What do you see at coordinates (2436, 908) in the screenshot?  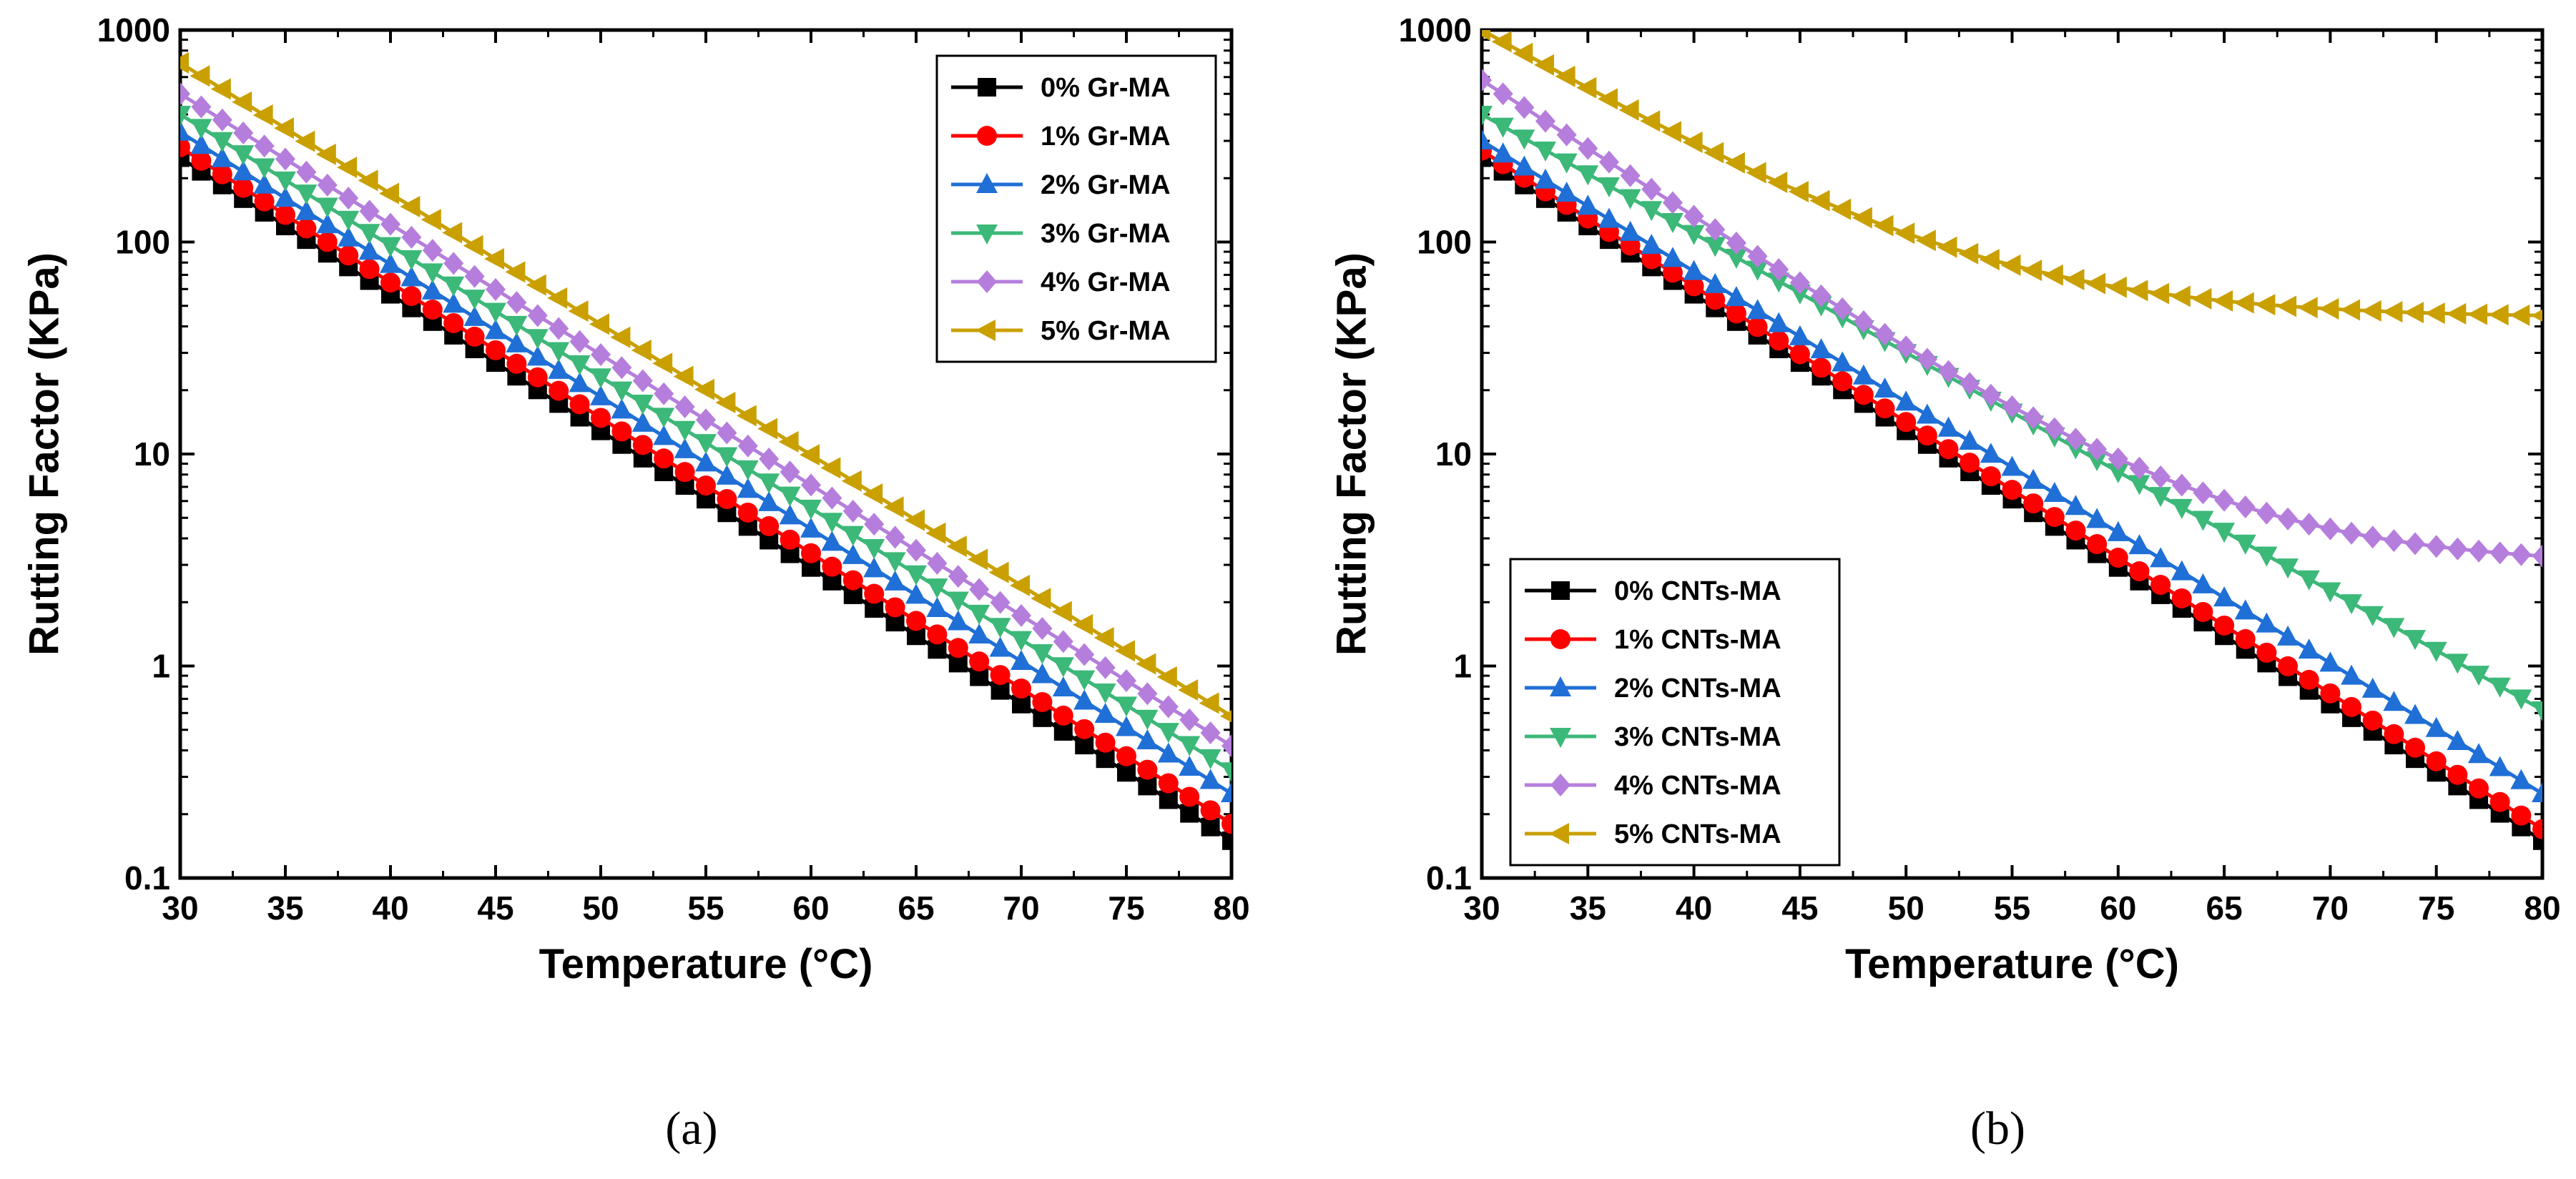 I see `x-tick-label: 75` at bounding box center [2436, 908].